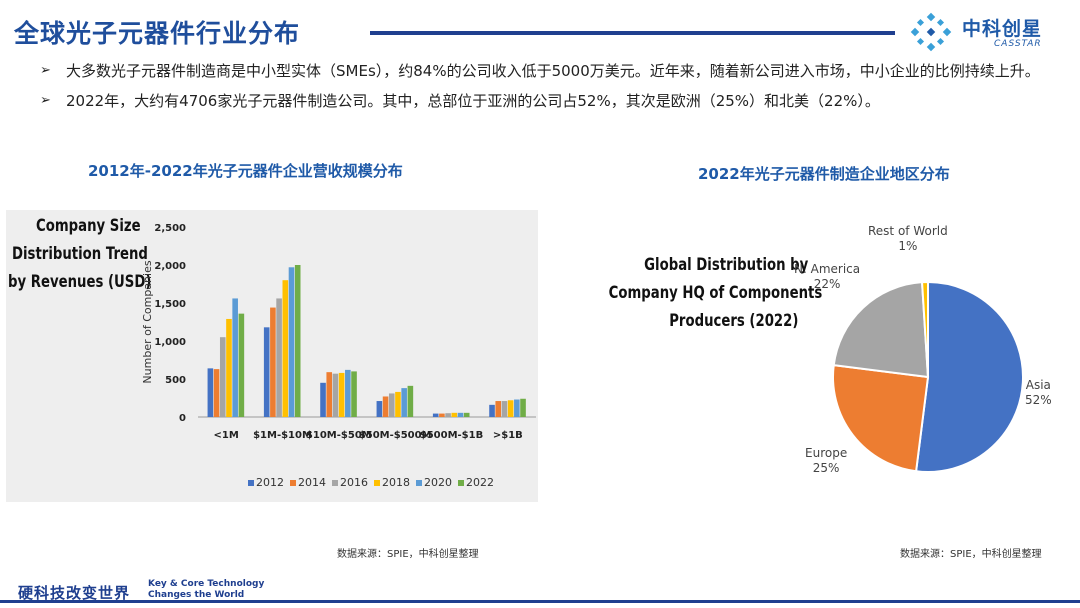 This screenshot has height=608, width=1080. I want to click on legend-item: 2012, so click(266, 482).